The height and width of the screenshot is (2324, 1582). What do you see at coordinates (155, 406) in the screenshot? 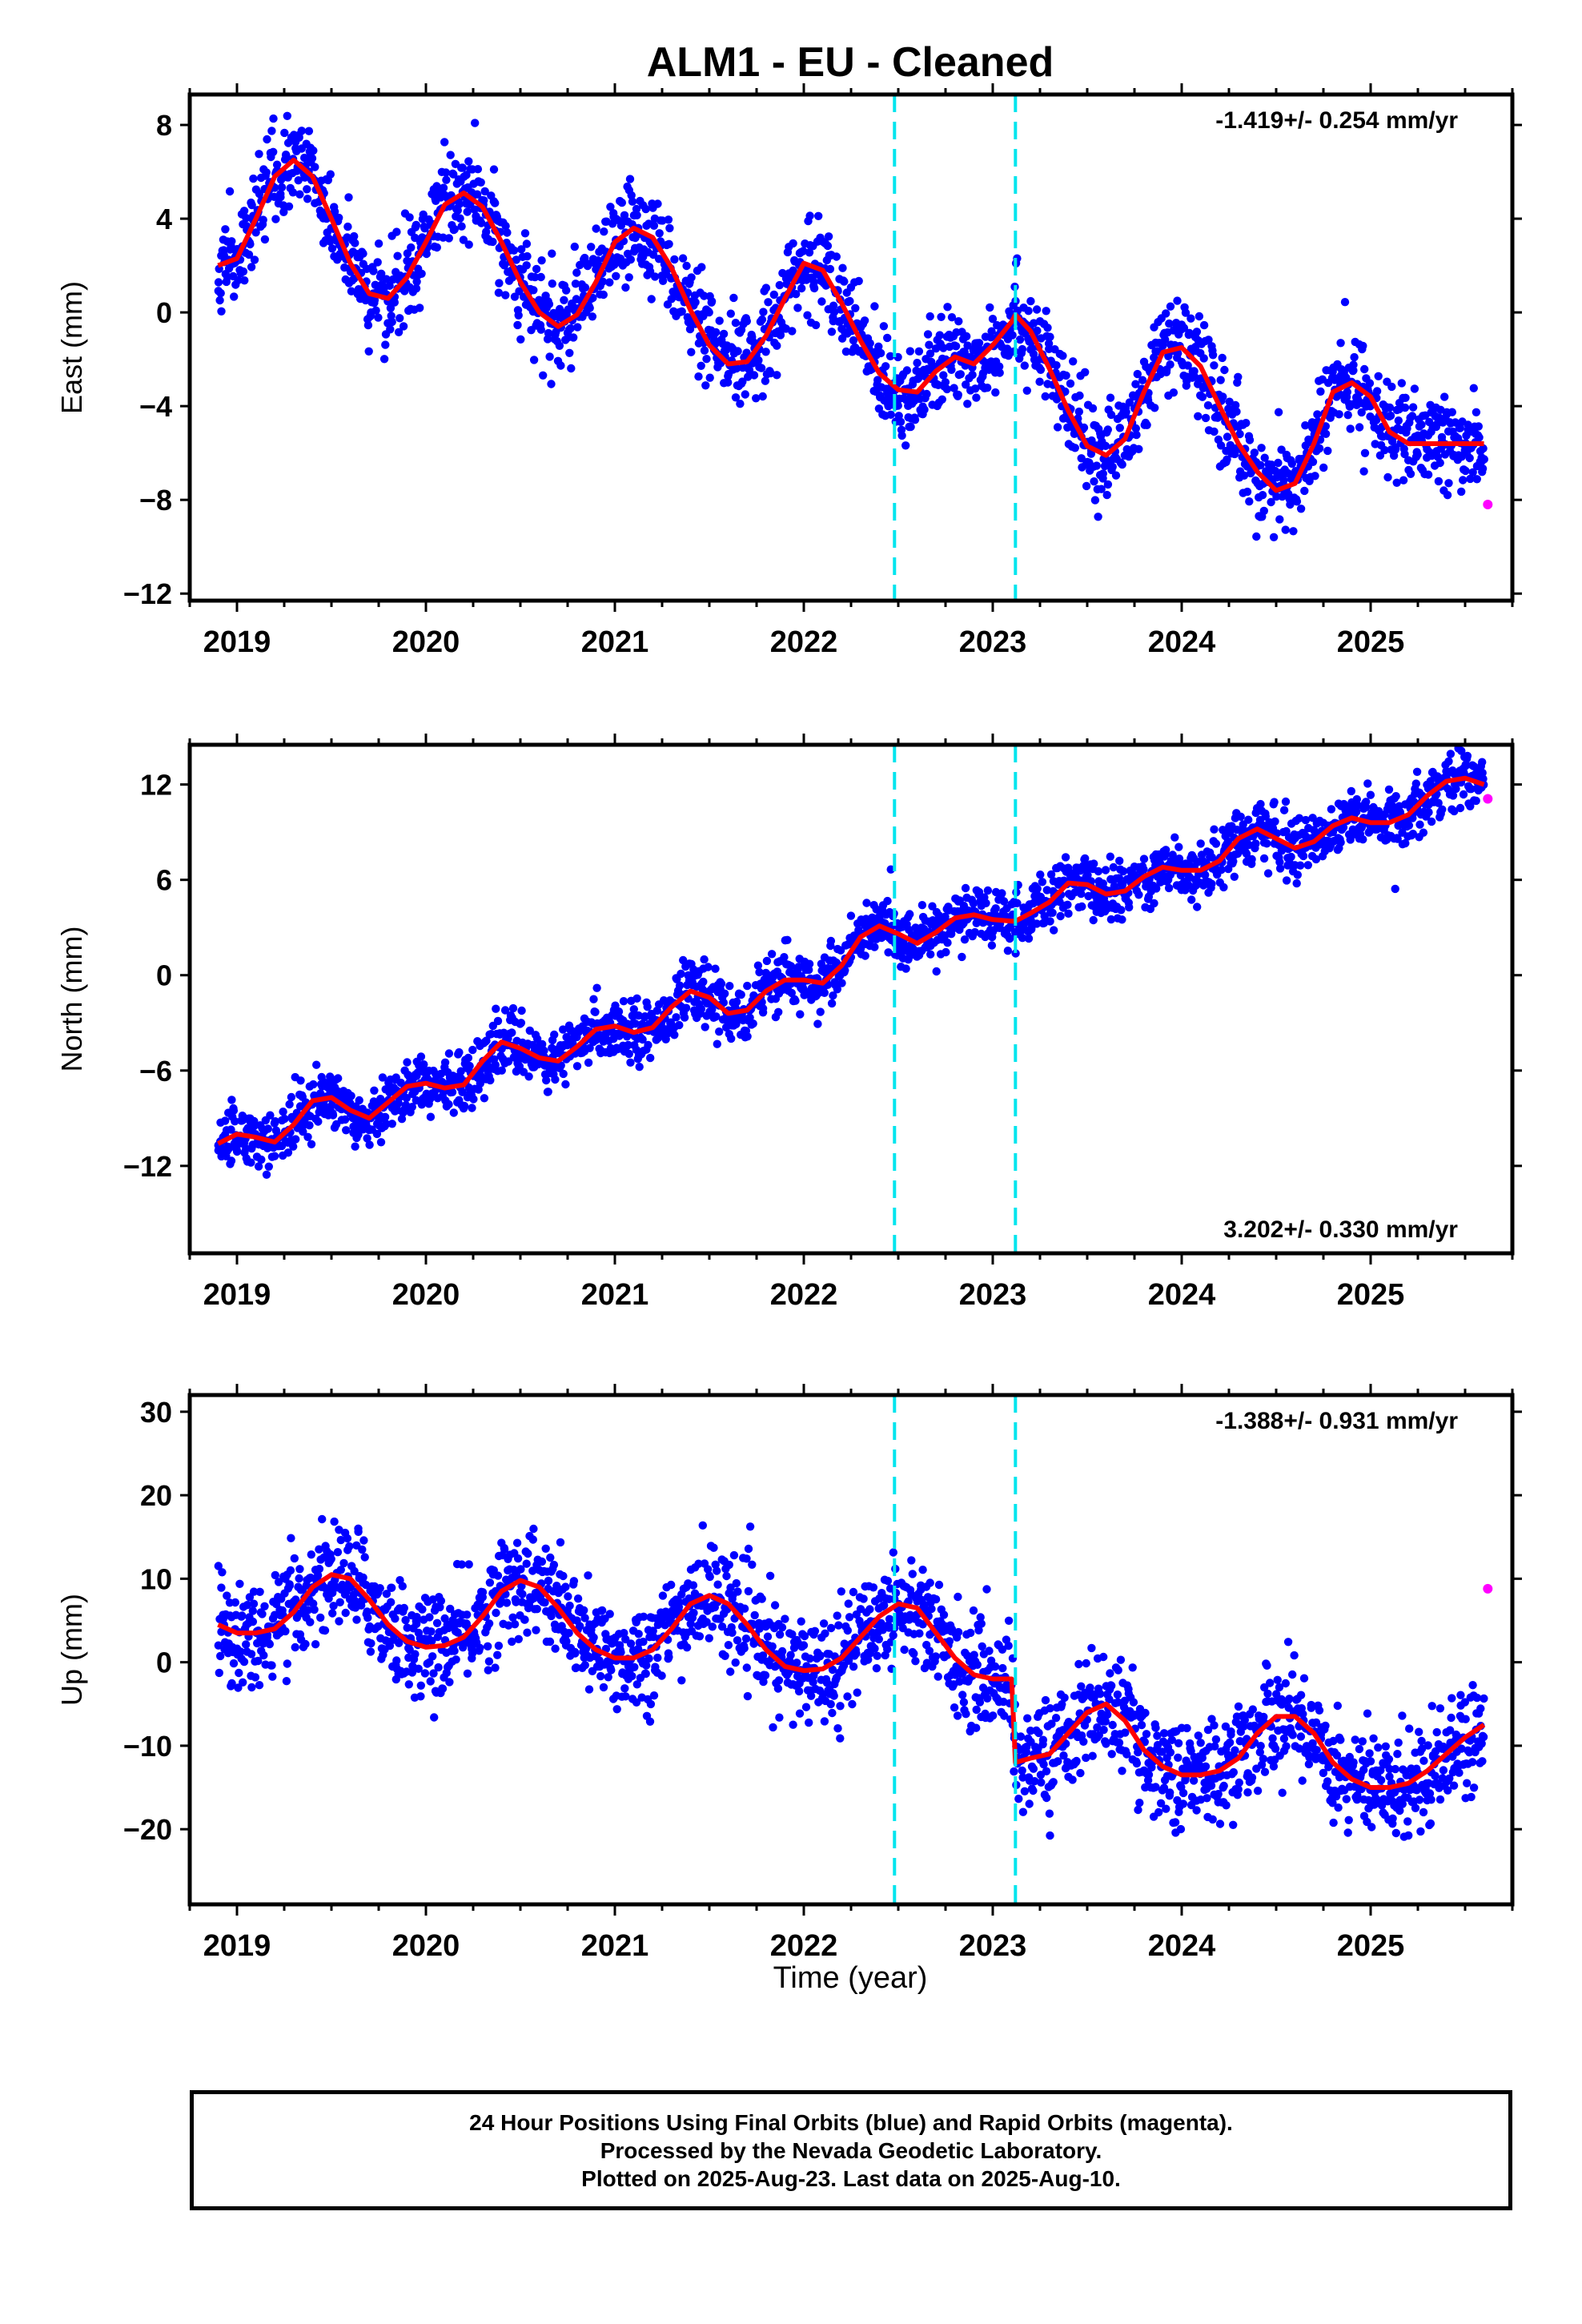
I see `y-tick-label: −4` at bounding box center [155, 406].